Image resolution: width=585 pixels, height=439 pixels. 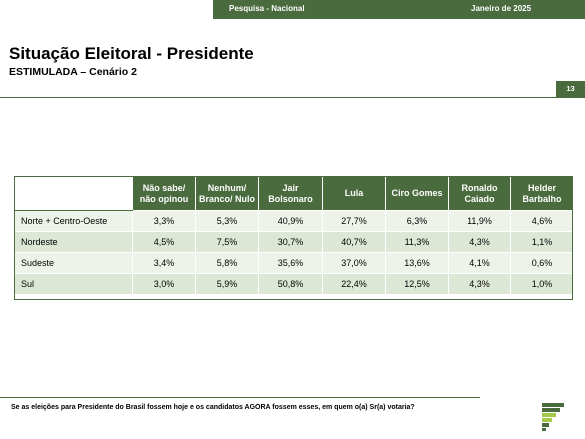 I want to click on brand-logo-icon, so click(x=553, y=417).